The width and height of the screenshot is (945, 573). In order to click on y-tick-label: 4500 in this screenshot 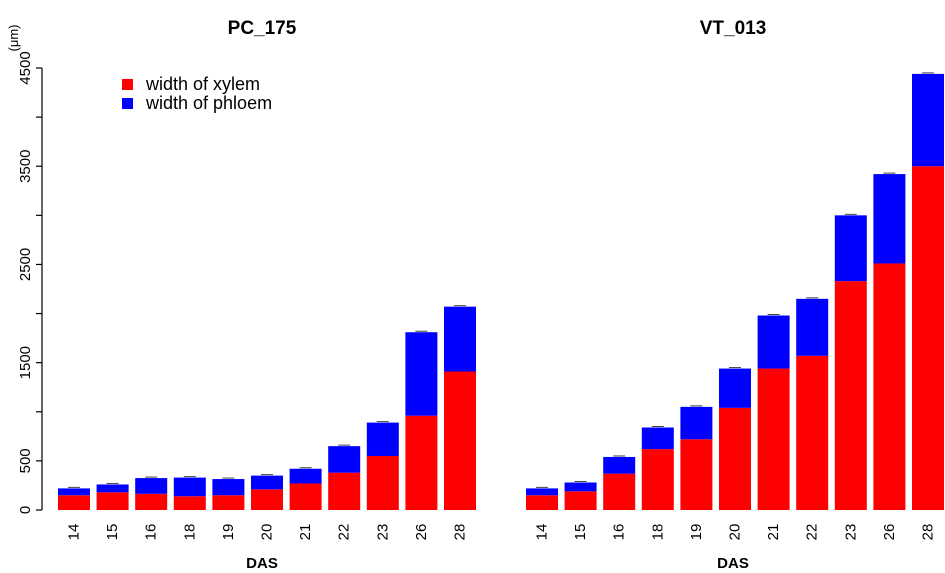, I will do `click(25, 67)`.